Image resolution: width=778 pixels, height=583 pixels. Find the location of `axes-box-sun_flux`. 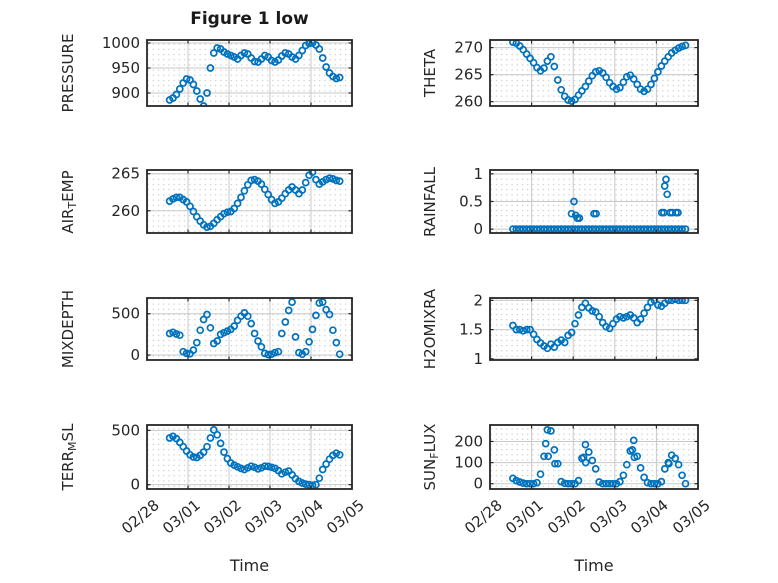

axes-box-sun_flux is located at coordinates (594, 457).